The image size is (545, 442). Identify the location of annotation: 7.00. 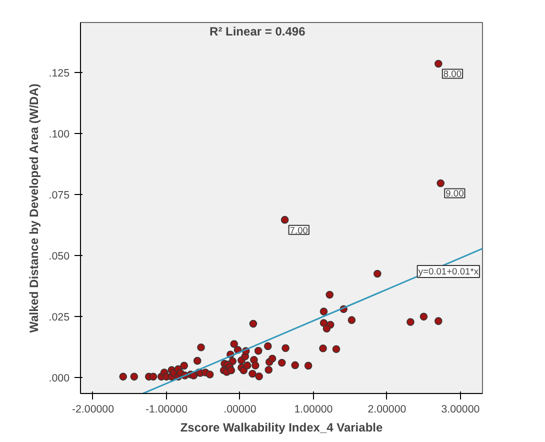
(299, 230).